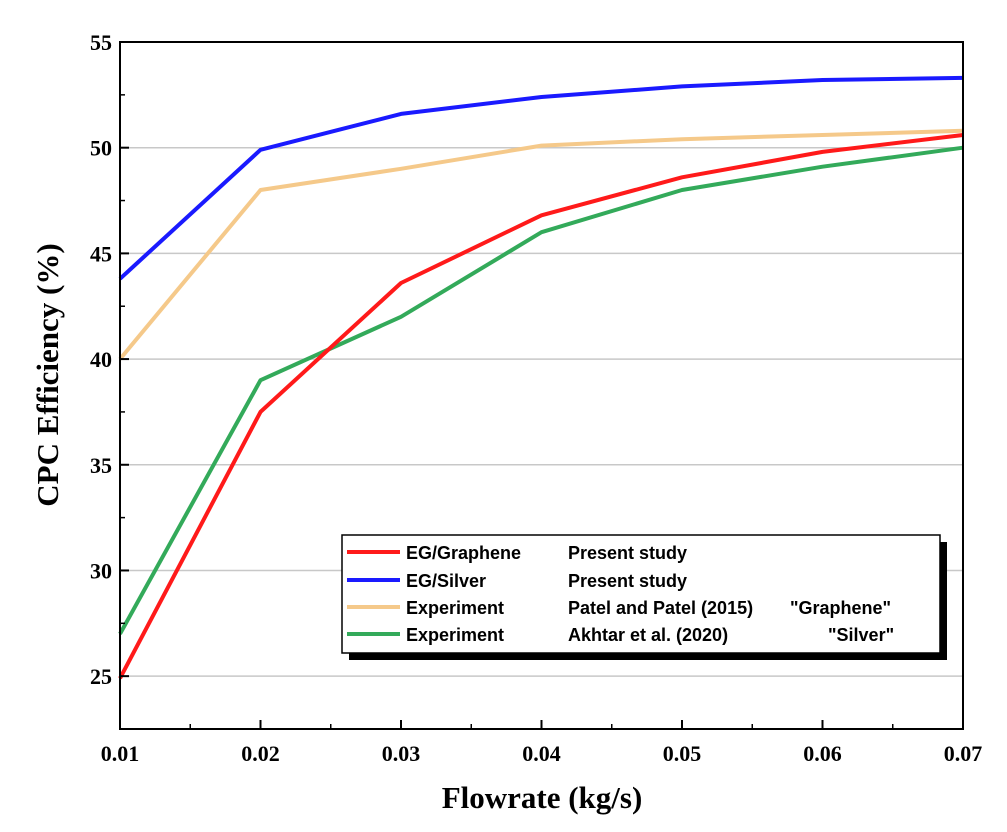  What do you see at coordinates (101, 42) in the screenshot?
I see `y-tick-label: 55` at bounding box center [101, 42].